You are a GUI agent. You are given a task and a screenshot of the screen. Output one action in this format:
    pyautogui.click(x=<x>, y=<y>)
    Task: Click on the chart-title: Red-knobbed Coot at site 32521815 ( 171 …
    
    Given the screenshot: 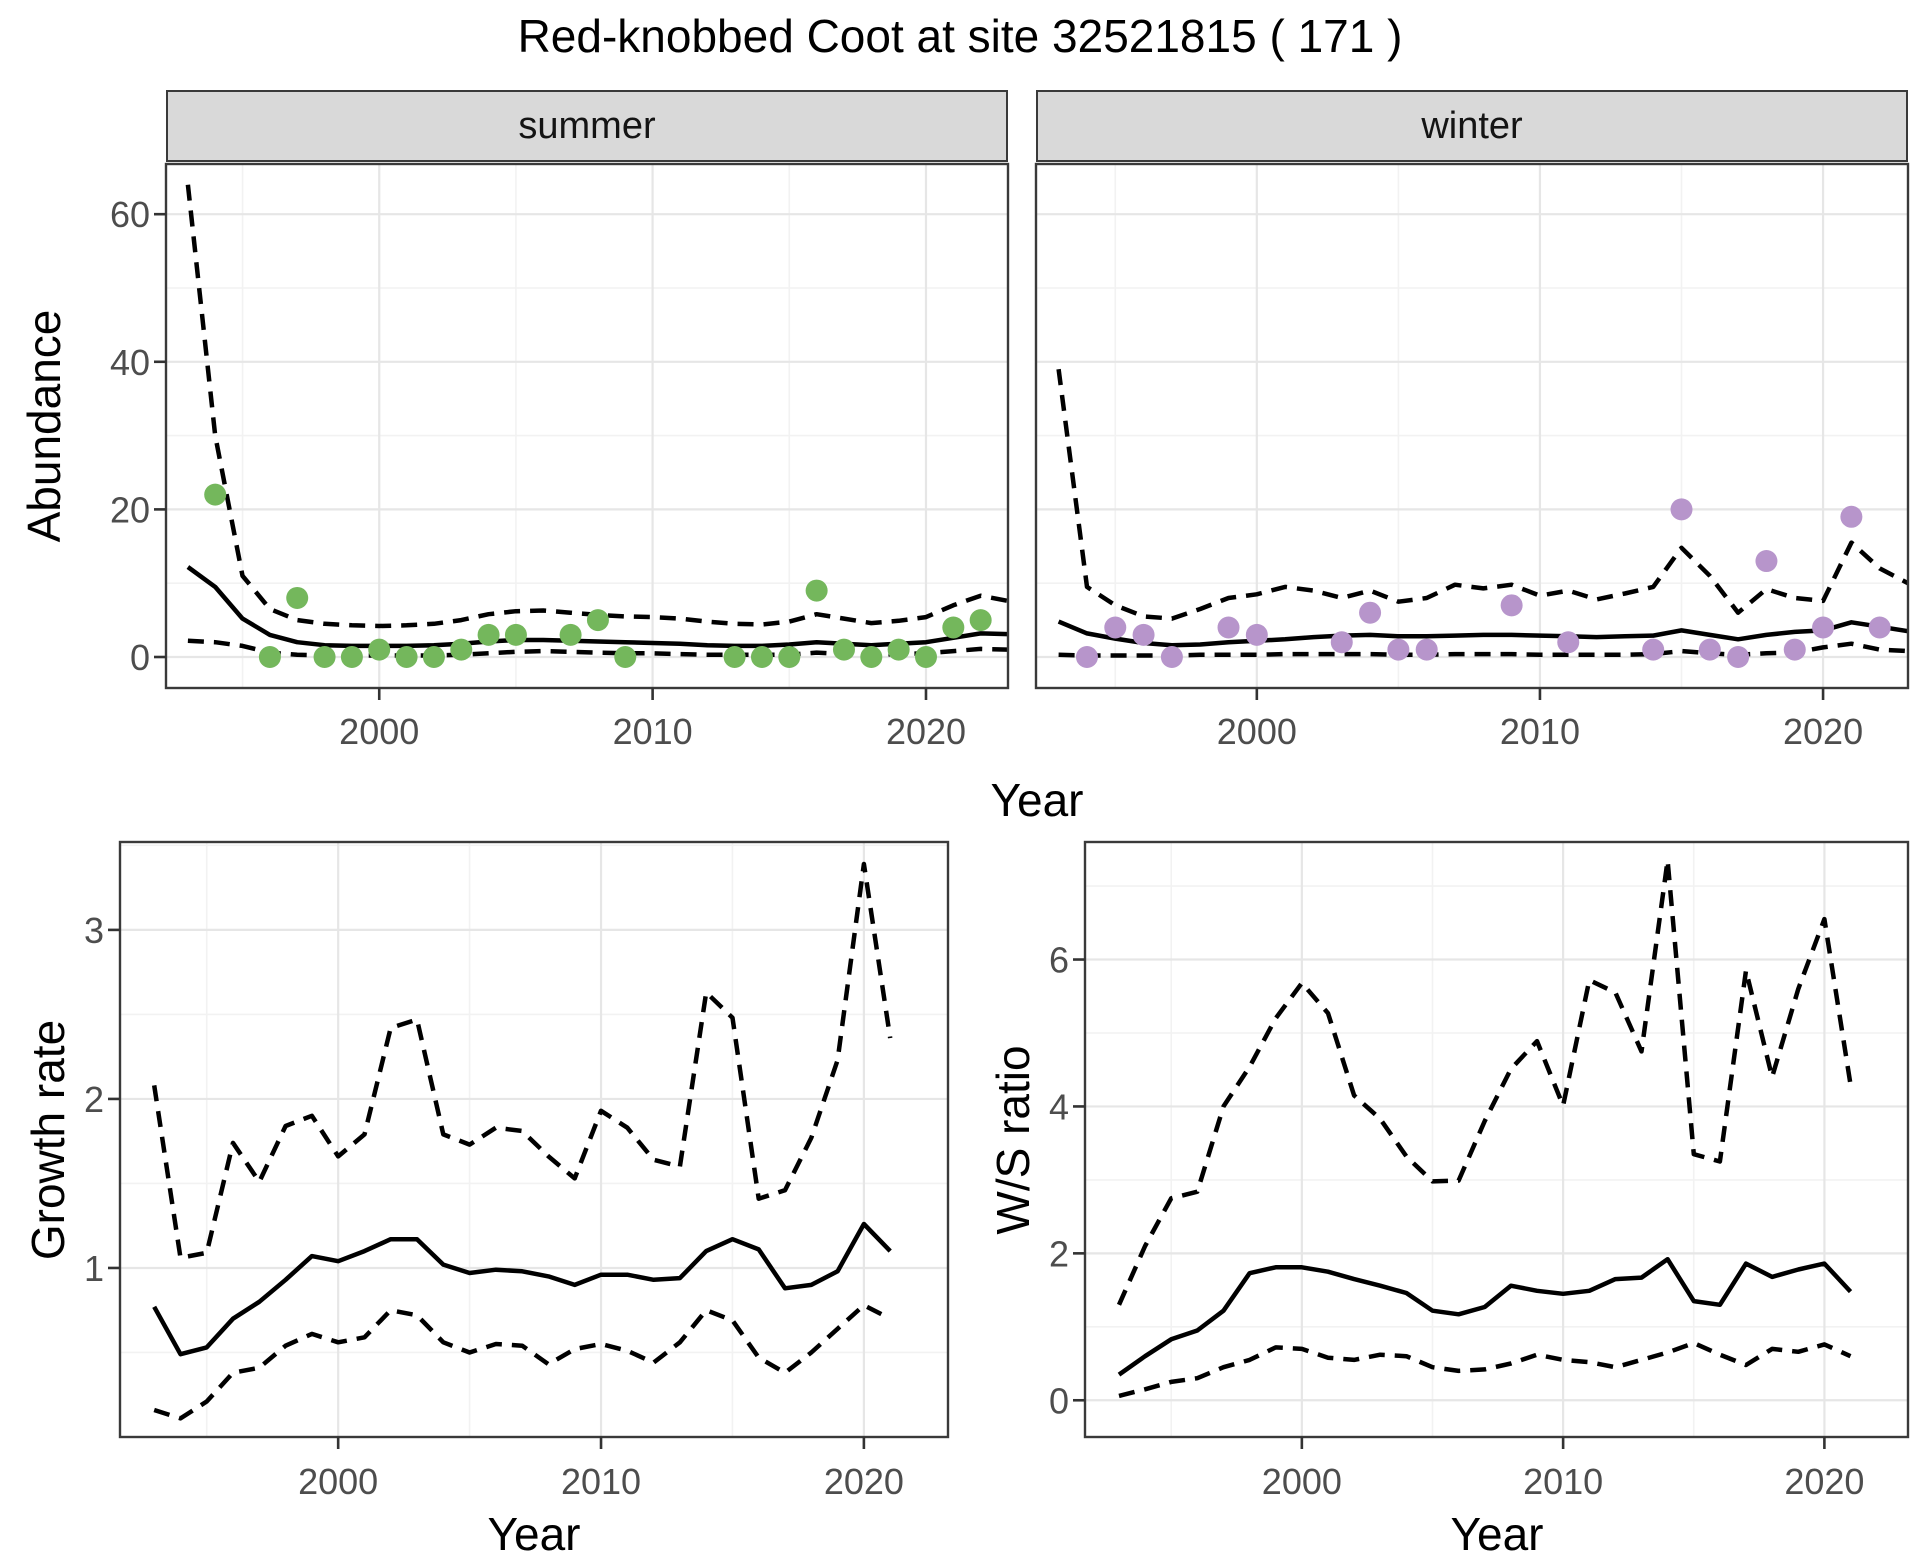 What is the action you would take?
    pyautogui.click(x=960, y=36)
    